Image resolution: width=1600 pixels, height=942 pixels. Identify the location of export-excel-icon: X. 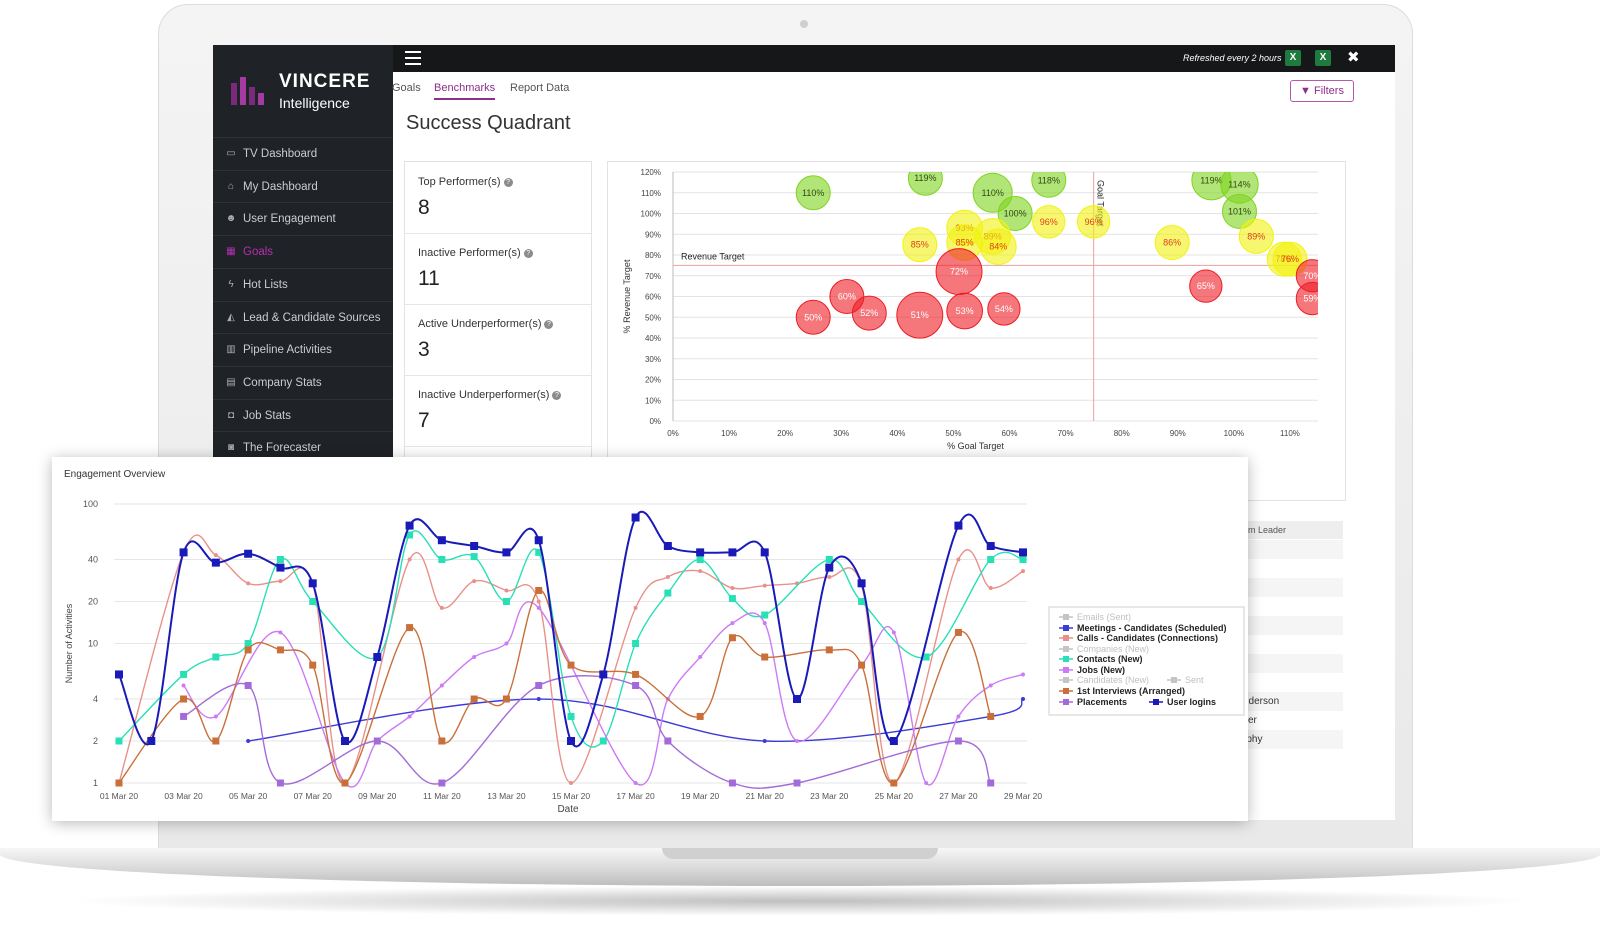
(1293, 58).